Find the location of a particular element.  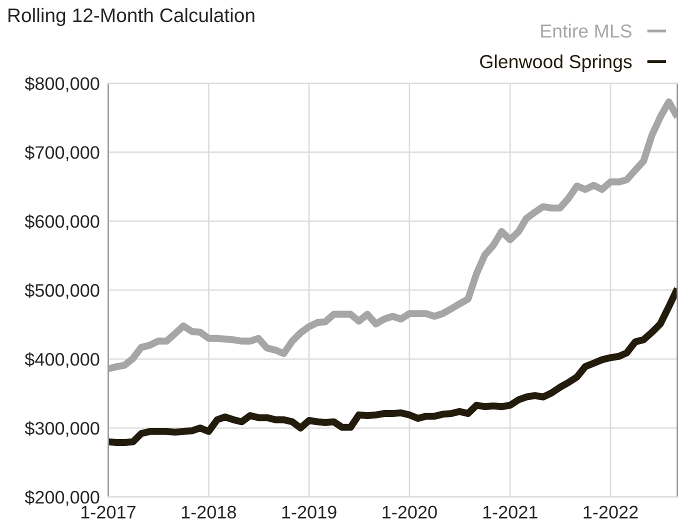

legend-label: Glenwood Springs is located at coordinates (556, 63).